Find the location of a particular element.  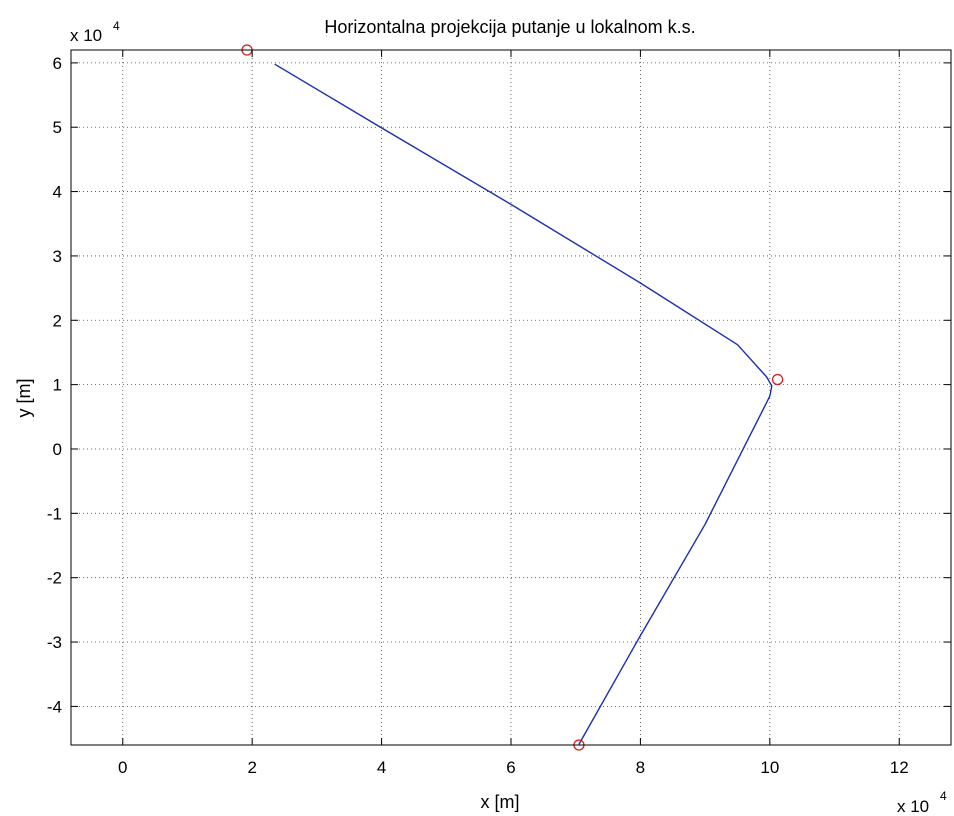

x-tick-label: 6 is located at coordinates (510, 767).